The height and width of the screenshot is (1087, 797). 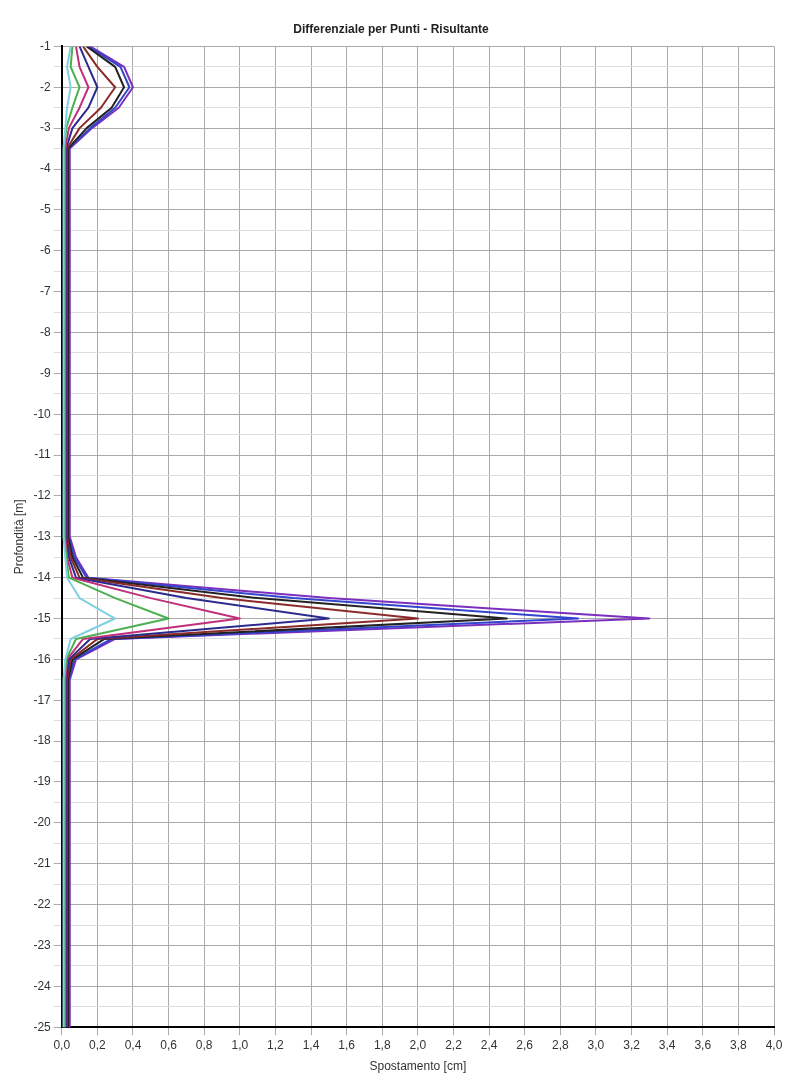 What do you see at coordinates (42, 944) in the screenshot?
I see `y-tick-label: -23` at bounding box center [42, 944].